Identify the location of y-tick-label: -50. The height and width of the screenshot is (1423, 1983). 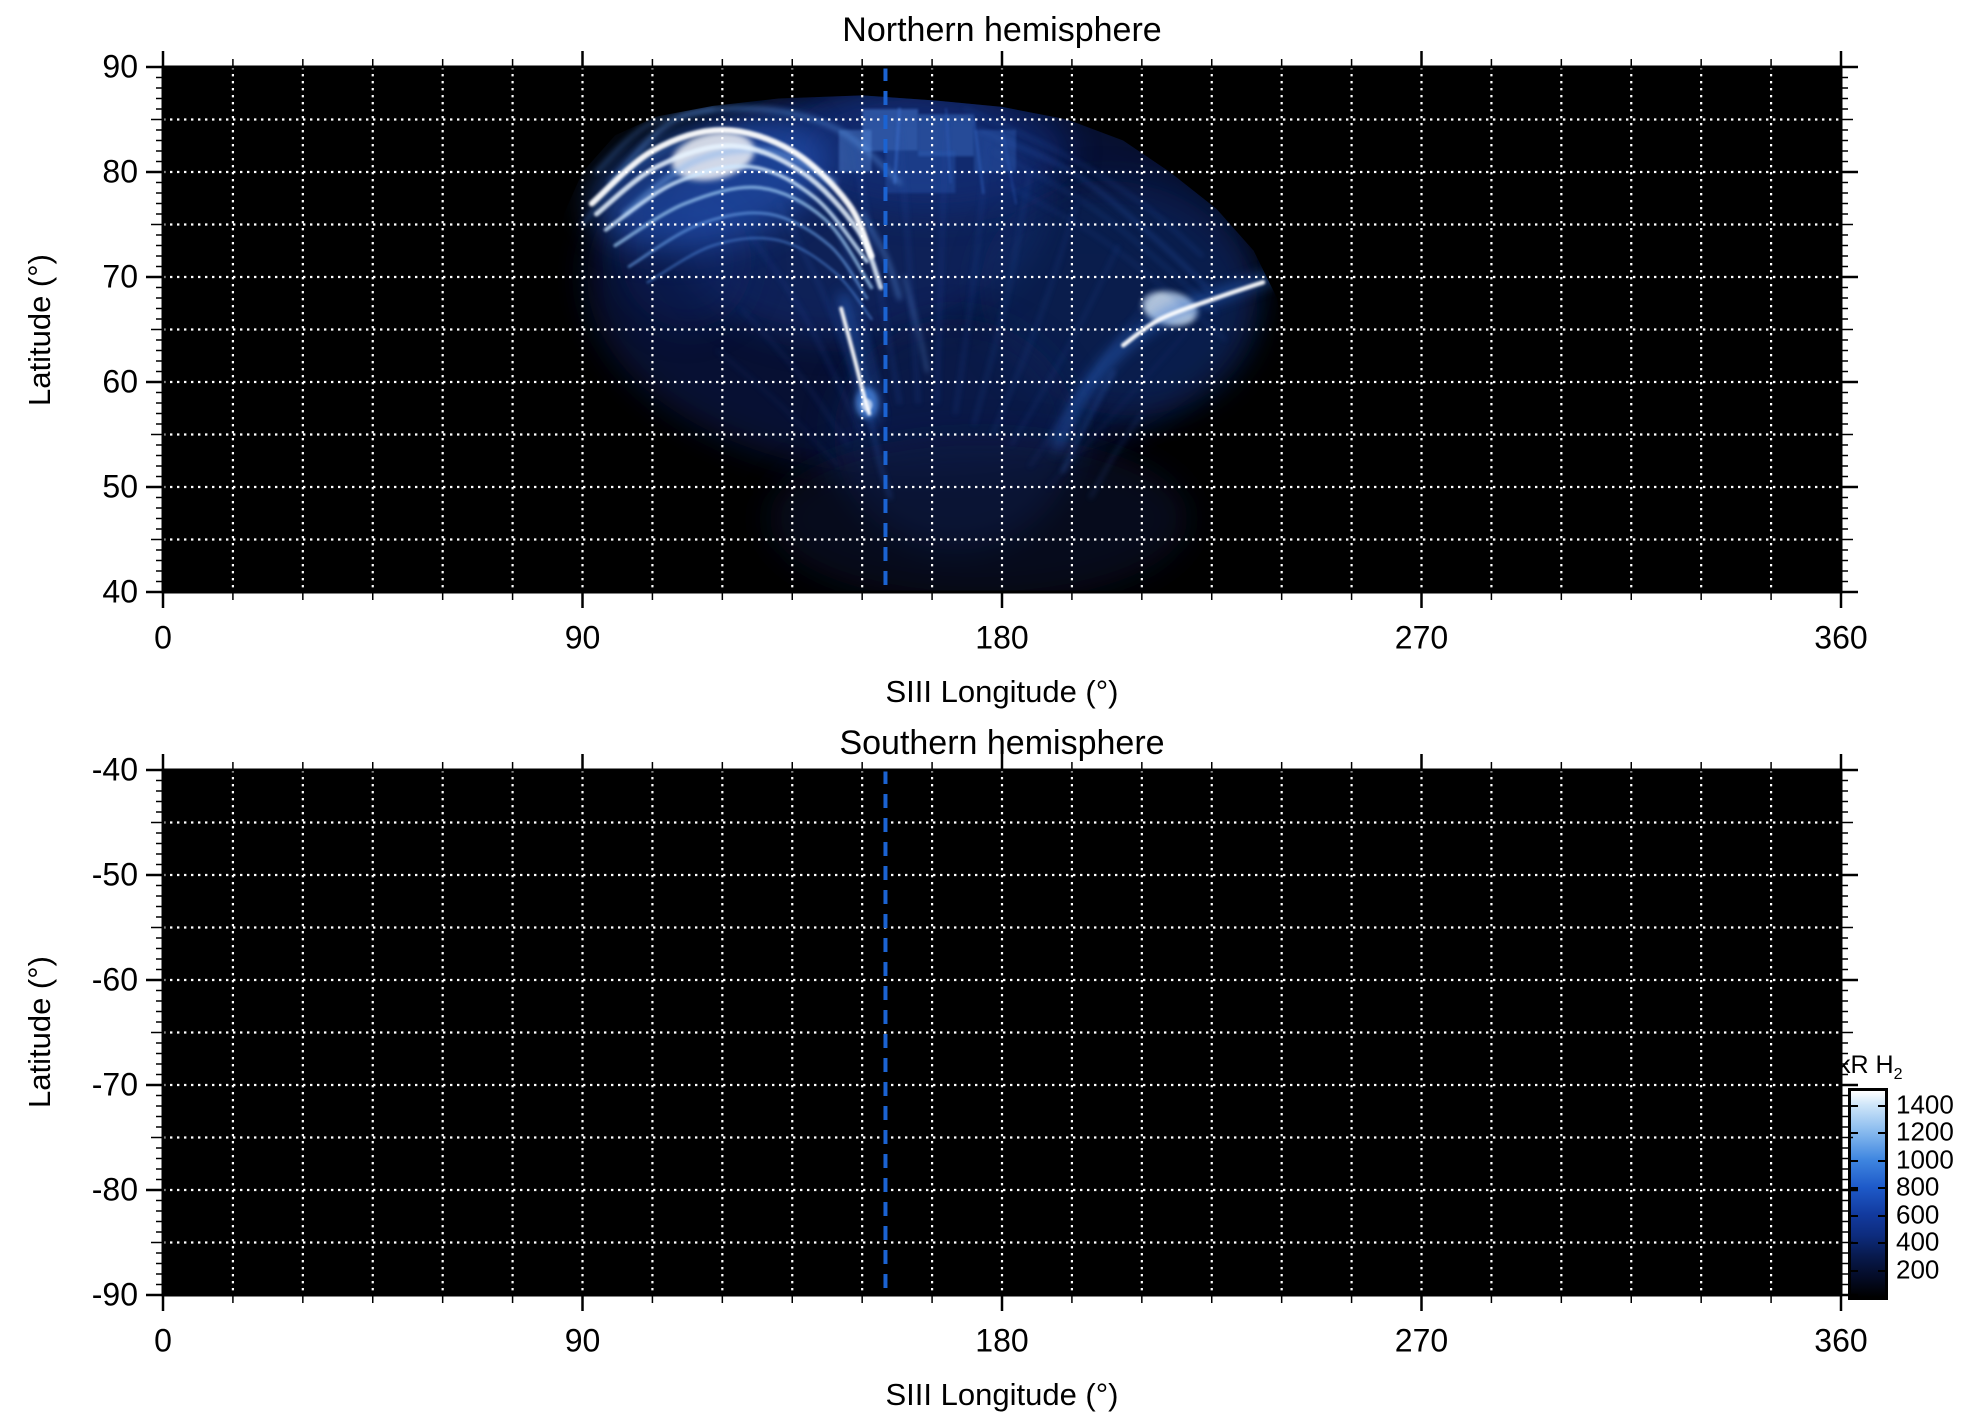
(114, 874).